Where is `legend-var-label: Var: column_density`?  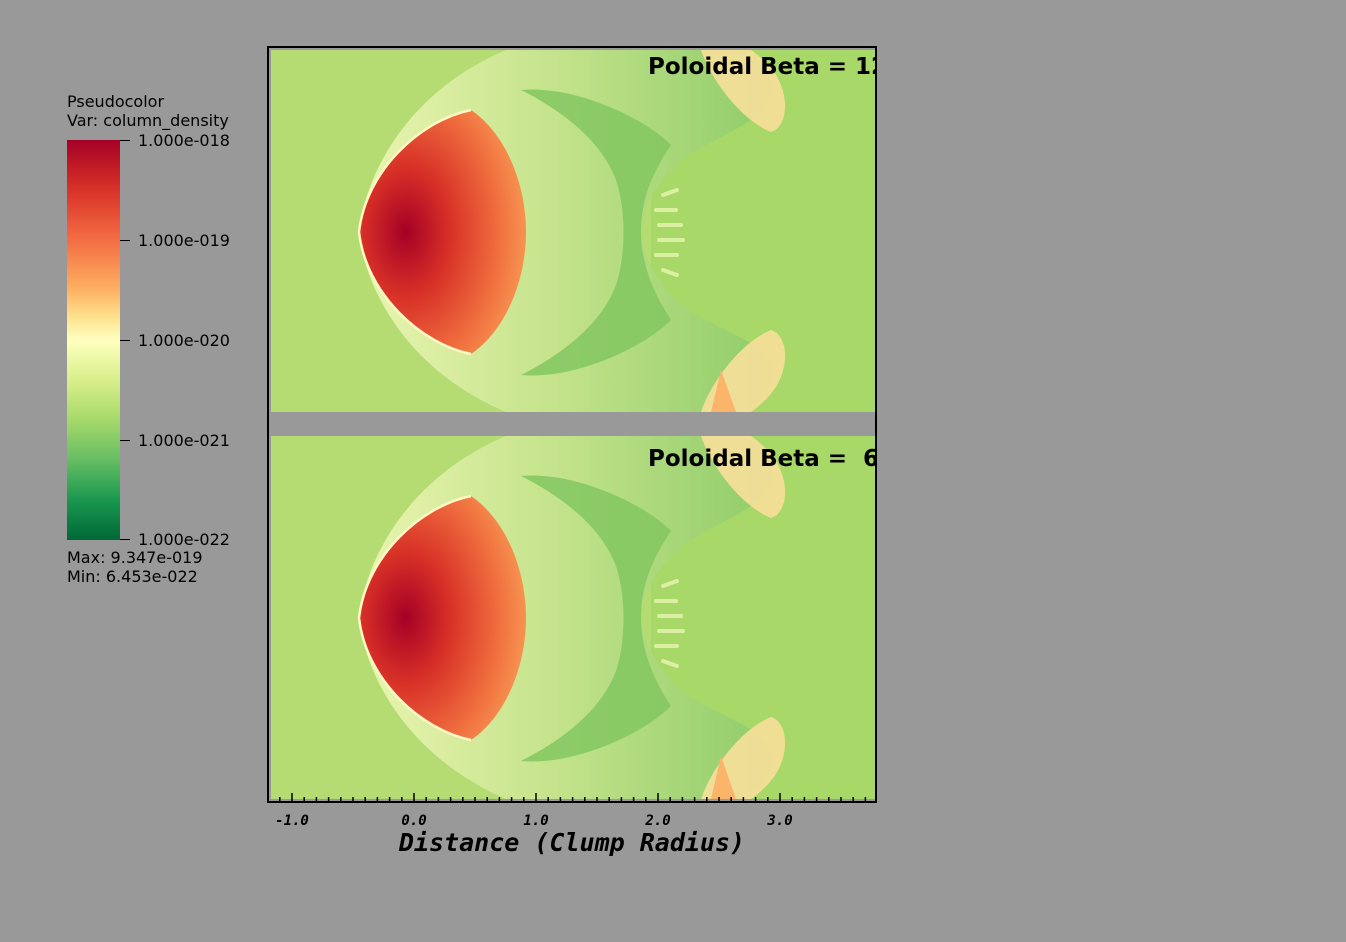 legend-var-label: Var: column_density is located at coordinates (148, 120).